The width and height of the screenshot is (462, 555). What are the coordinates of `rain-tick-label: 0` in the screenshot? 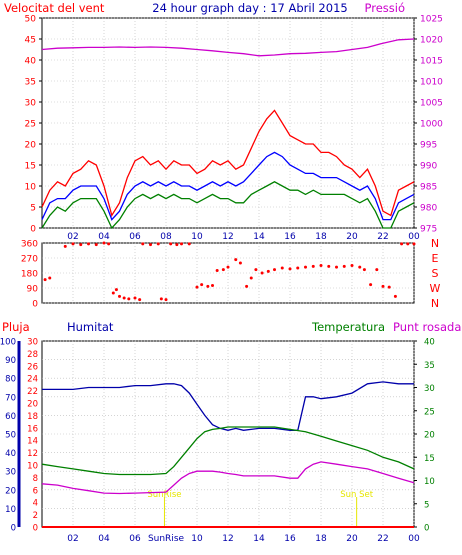 It's located at (35, 529).